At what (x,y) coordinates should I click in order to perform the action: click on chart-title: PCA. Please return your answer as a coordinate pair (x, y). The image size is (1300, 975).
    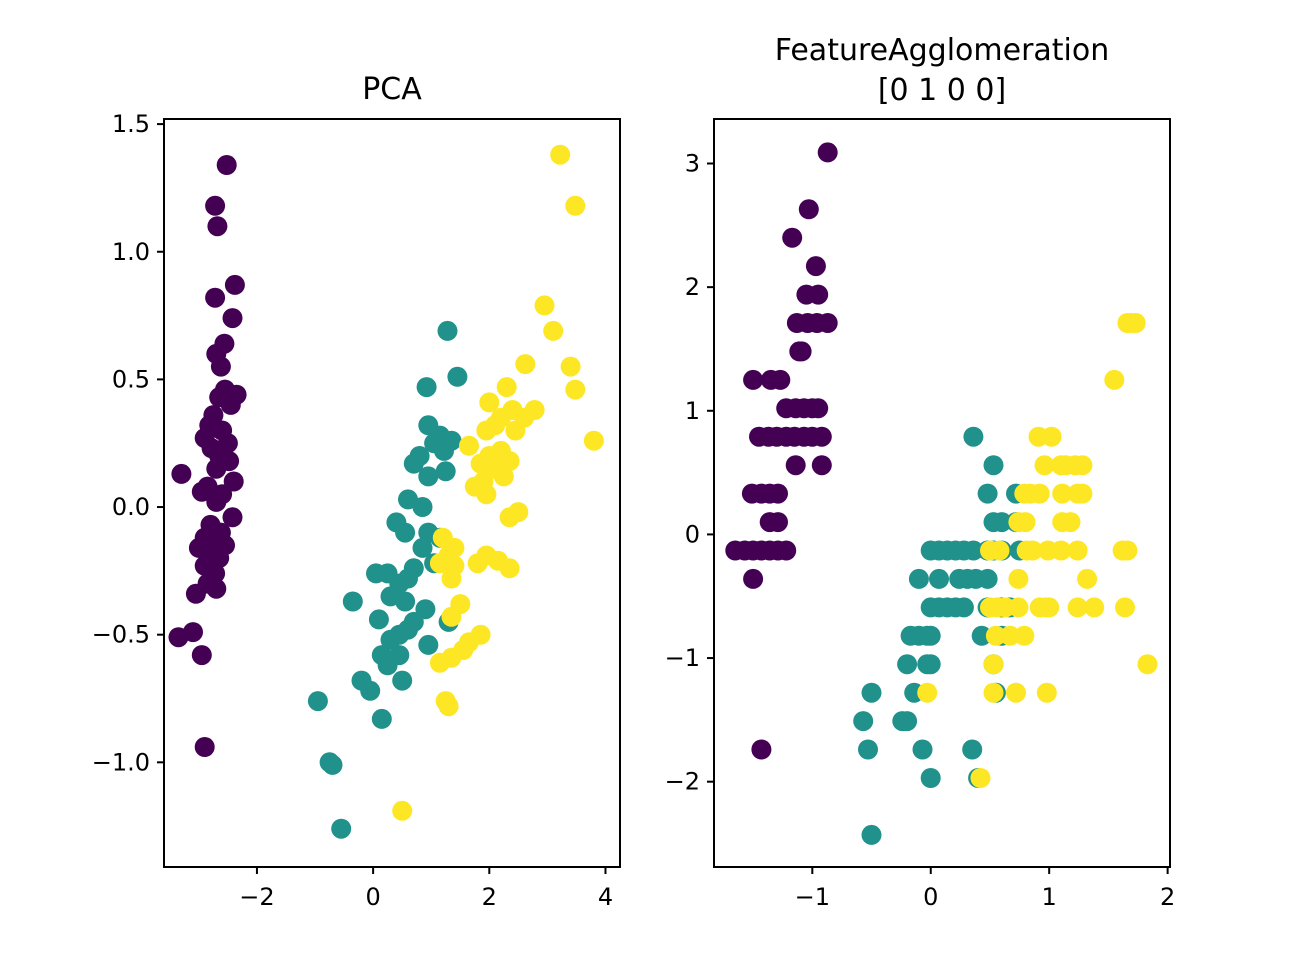
    Looking at the image, I should click on (392, 89).